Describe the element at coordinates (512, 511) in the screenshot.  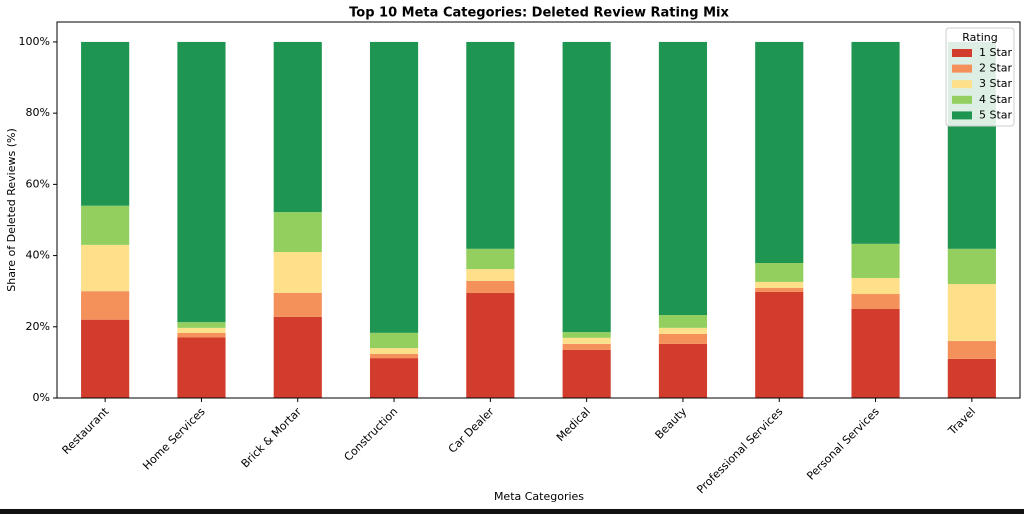
I see `bottom-bar` at that location.